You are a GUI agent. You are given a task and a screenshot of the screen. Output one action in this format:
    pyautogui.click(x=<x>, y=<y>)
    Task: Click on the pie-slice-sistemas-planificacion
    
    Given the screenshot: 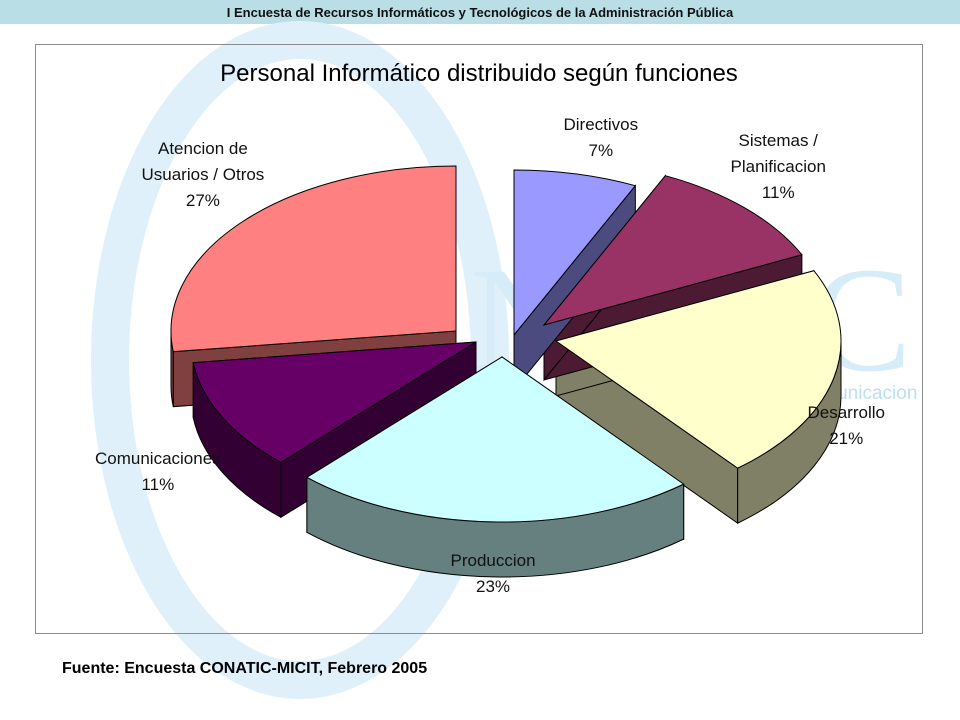 What is the action you would take?
    pyautogui.click(x=672, y=250)
    